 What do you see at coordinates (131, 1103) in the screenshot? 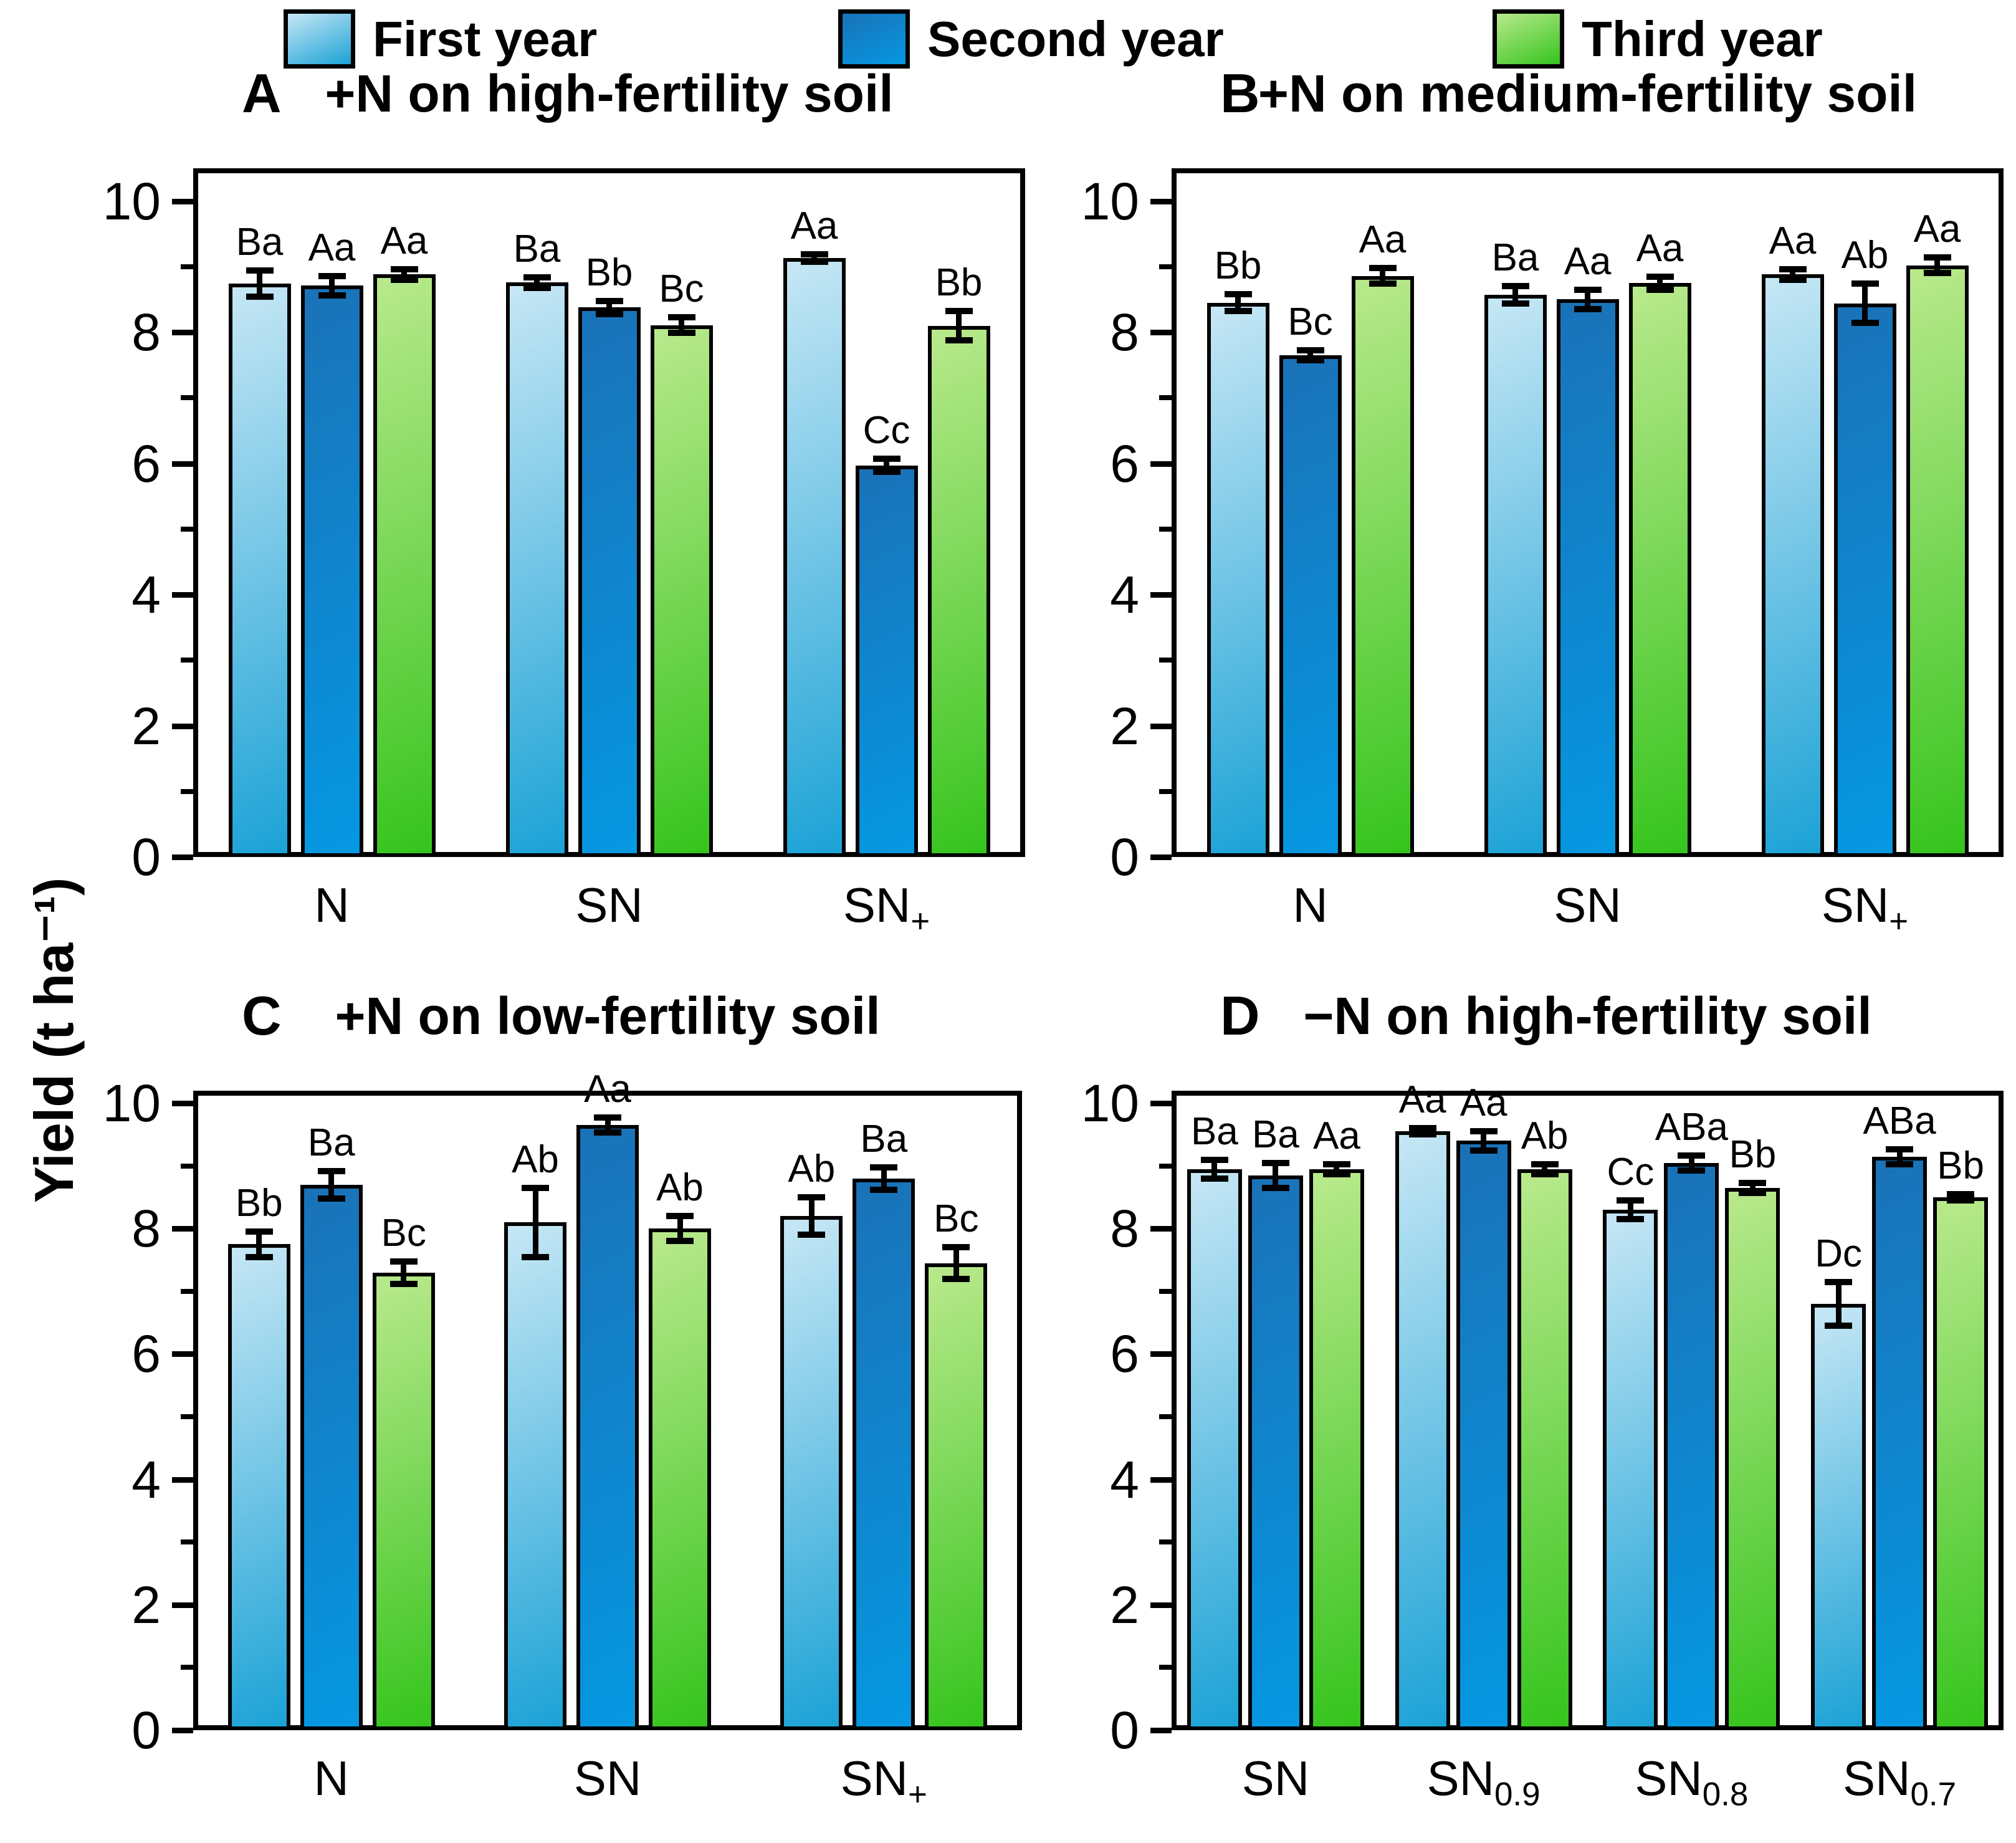
I see `y-tick-label: 10` at bounding box center [131, 1103].